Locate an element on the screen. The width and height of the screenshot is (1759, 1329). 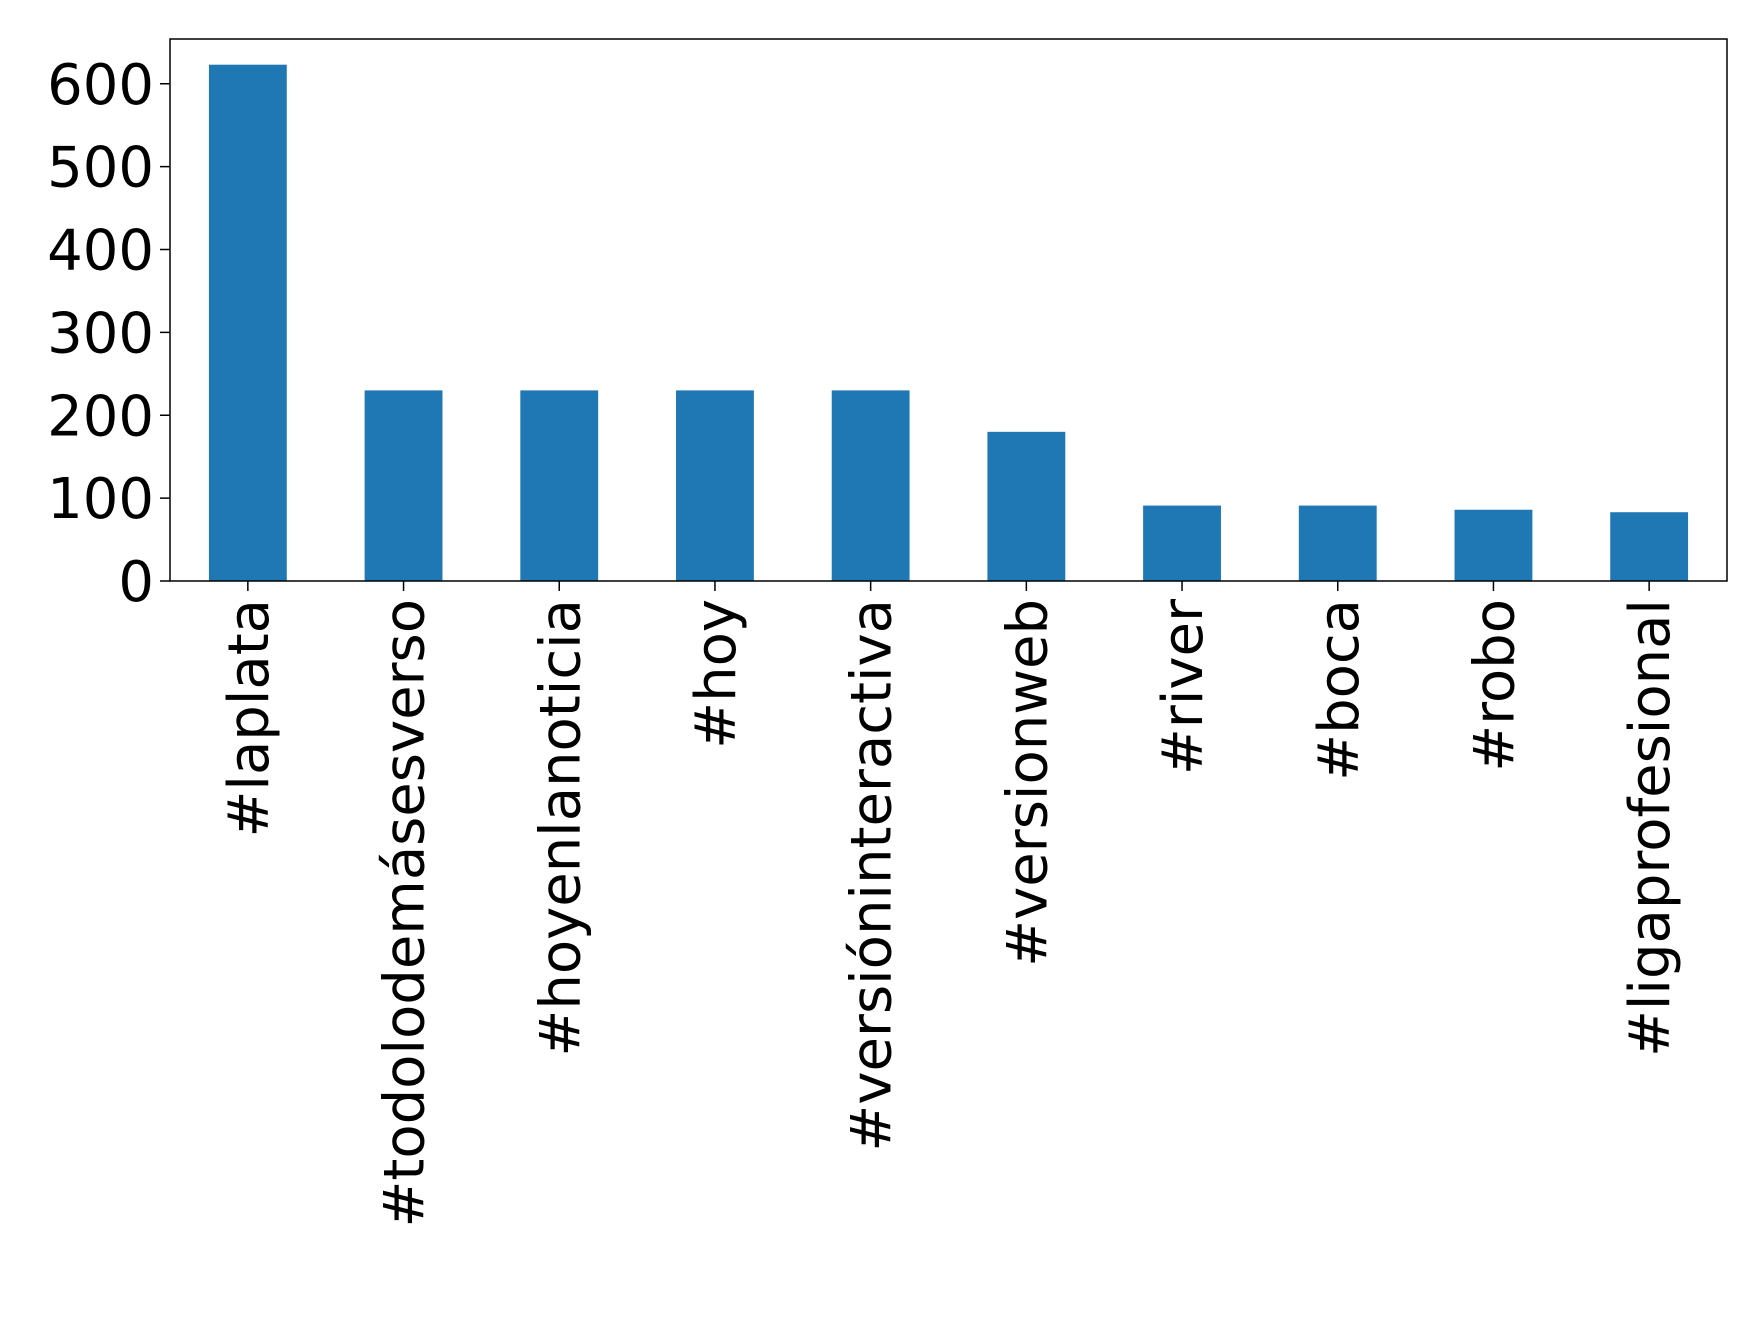
y-tick-label: 600 is located at coordinates (100, 85).